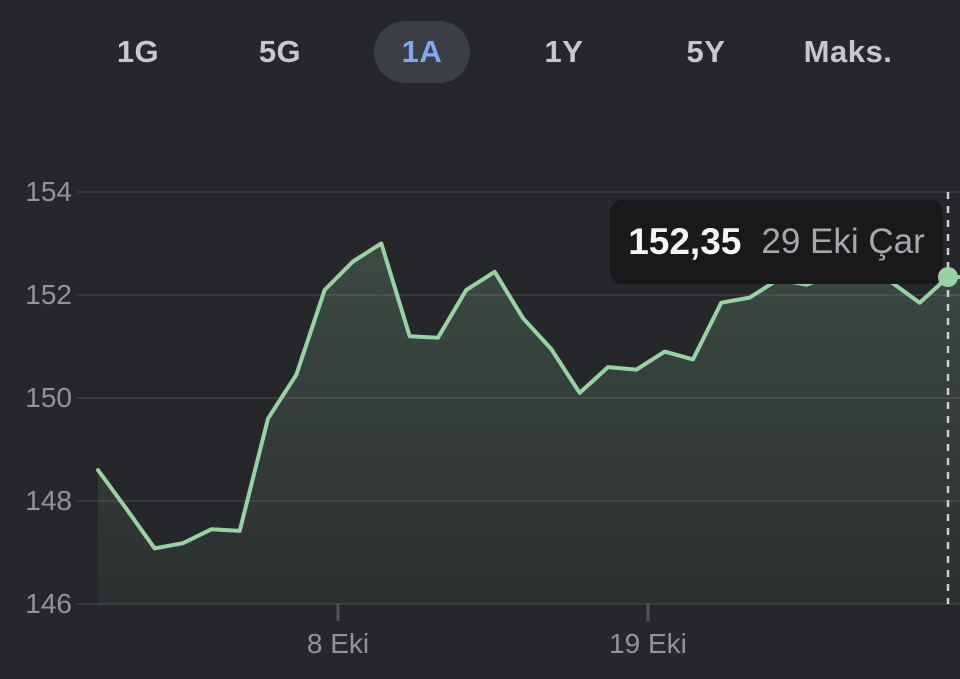 This screenshot has width=960, height=679. I want to click on tab-maks: Maks., so click(848, 52).